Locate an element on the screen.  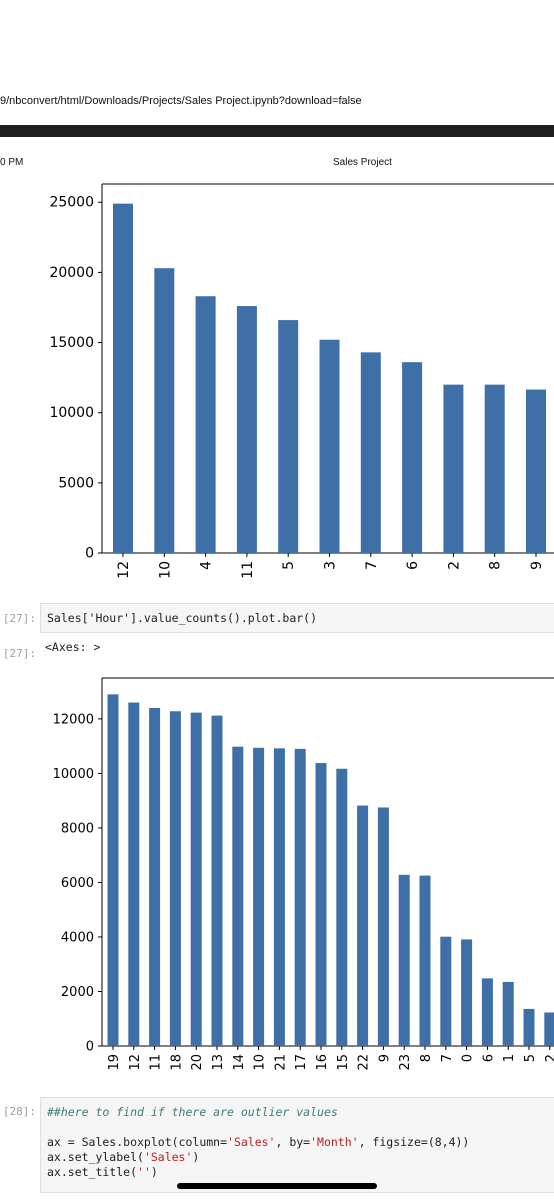
y-tick-label: 15000 is located at coordinates (71, 343).